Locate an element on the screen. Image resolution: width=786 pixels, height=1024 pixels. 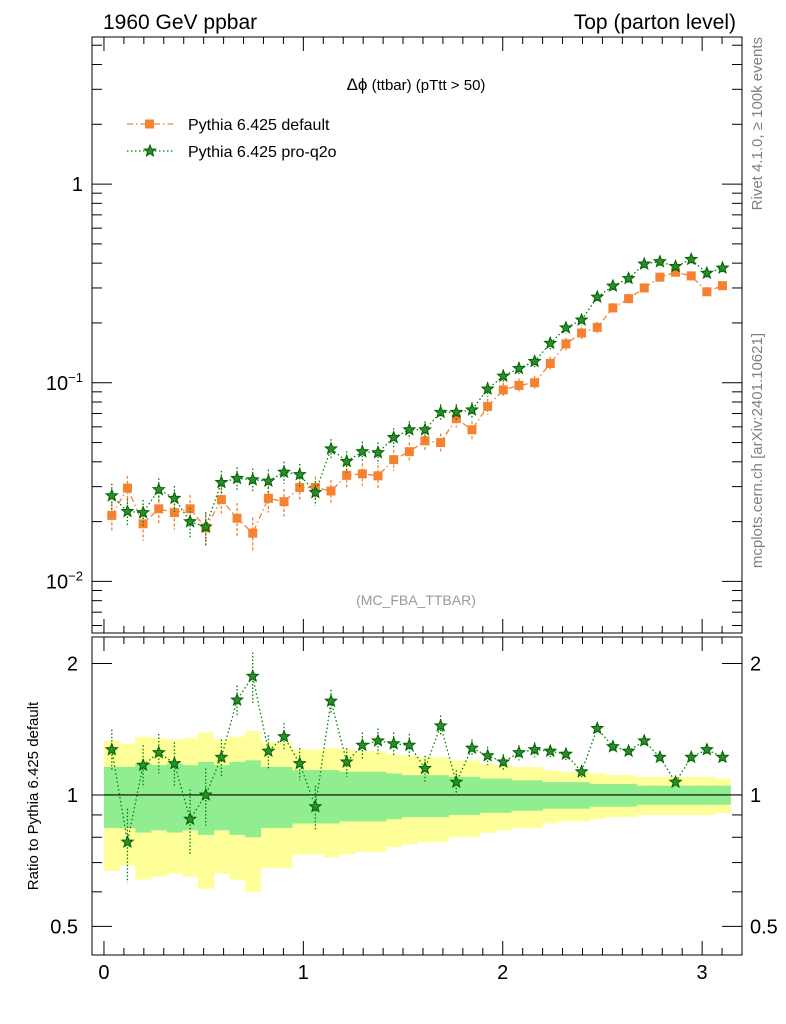
plot-title: Δϕ (ttbar) (pTtt > 50) is located at coordinates (416, 84).